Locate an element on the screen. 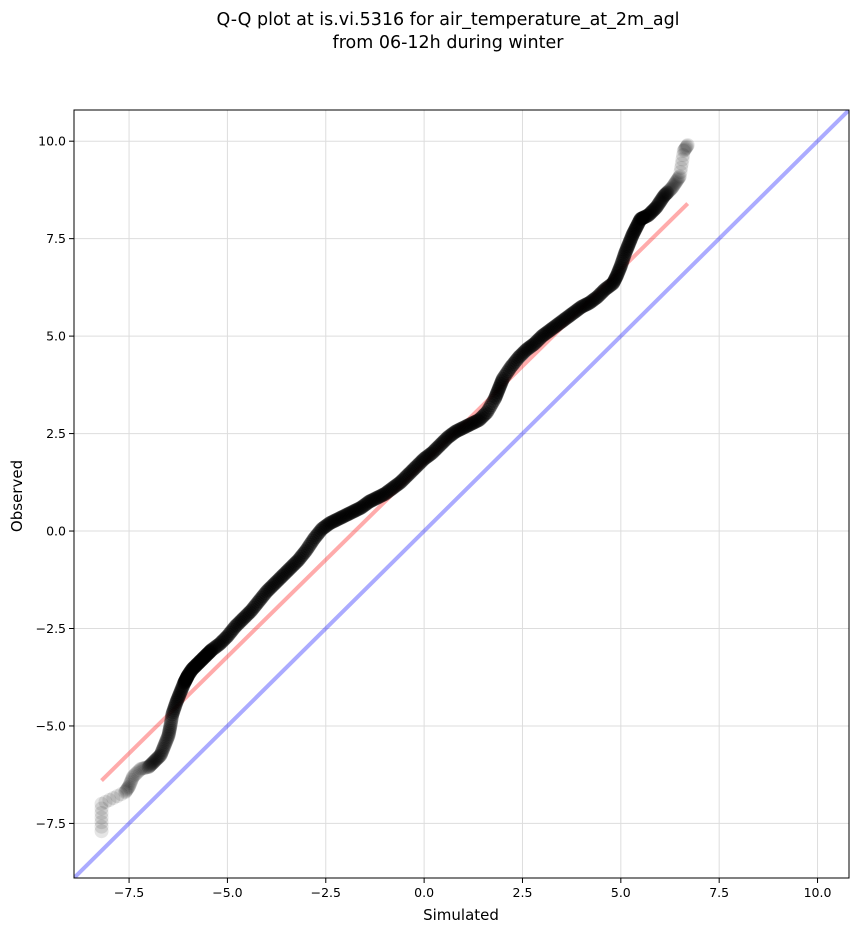  x-tick-label: 0.0 is located at coordinates (424, 892).